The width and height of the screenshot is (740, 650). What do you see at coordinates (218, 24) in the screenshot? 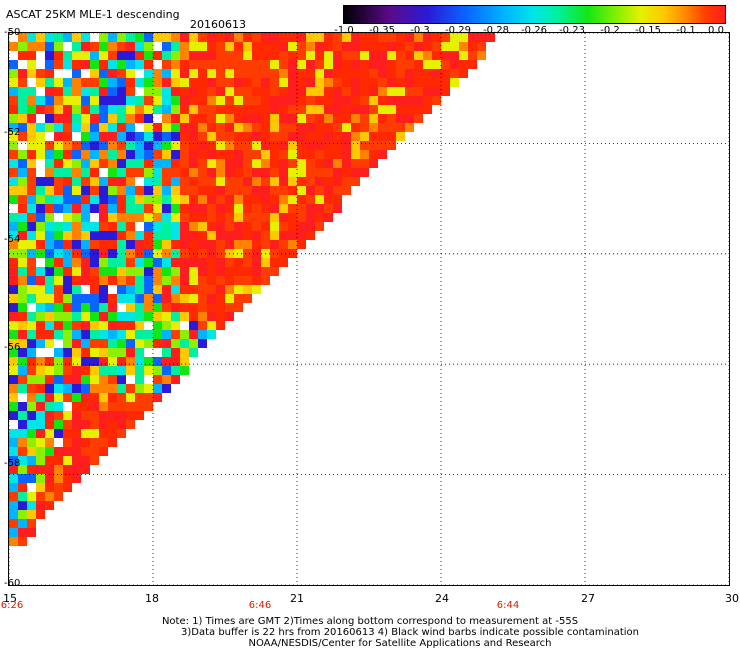
I see `map-date: 20160613` at bounding box center [218, 24].